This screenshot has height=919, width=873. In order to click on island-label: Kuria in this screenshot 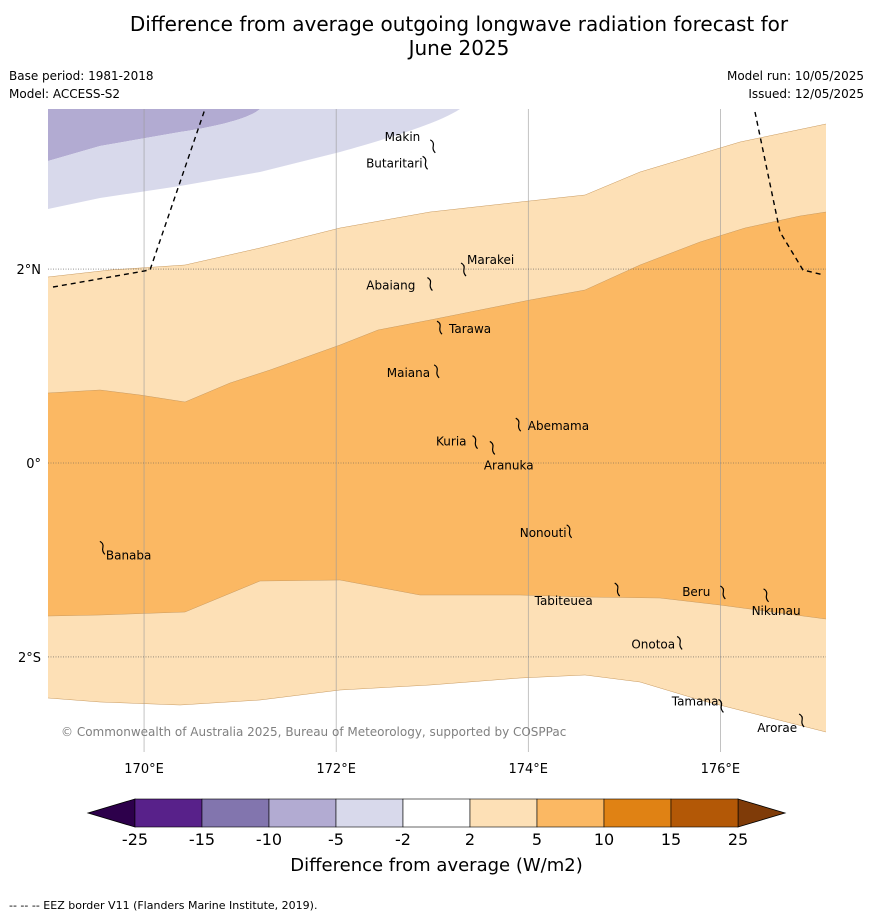, I will do `click(451, 442)`.